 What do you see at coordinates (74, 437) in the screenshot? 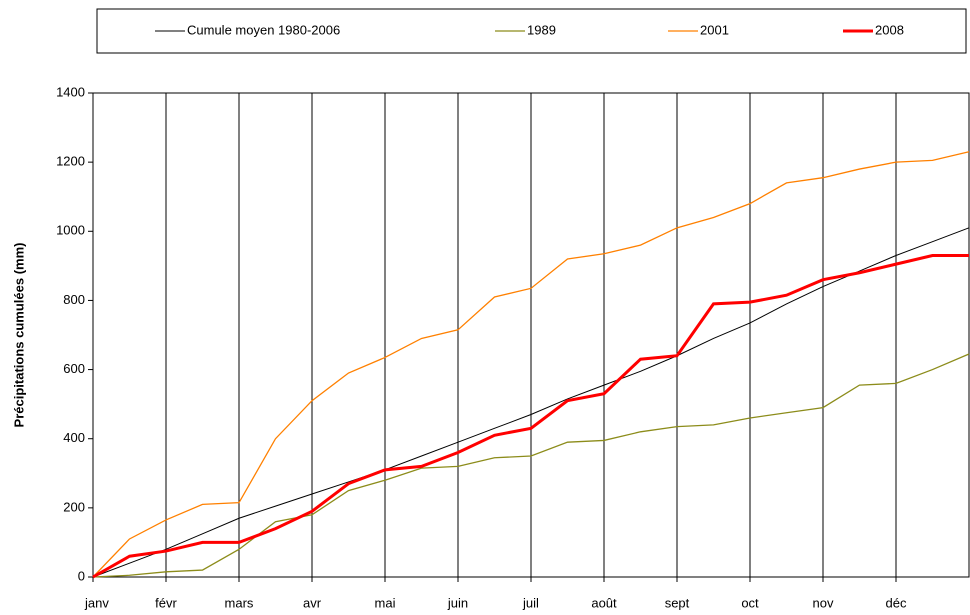
I see `y-tick-label: 400` at bounding box center [74, 437].